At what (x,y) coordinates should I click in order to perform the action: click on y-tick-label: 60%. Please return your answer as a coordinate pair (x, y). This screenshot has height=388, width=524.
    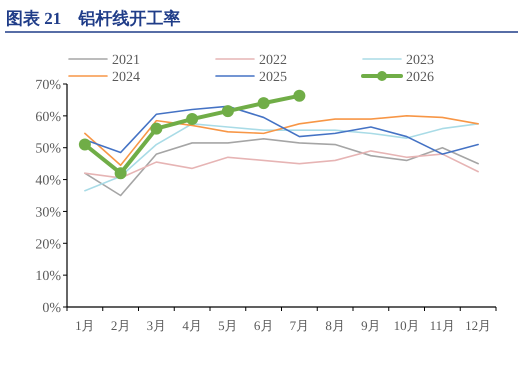
    Looking at the image, I should click on (48, 117).